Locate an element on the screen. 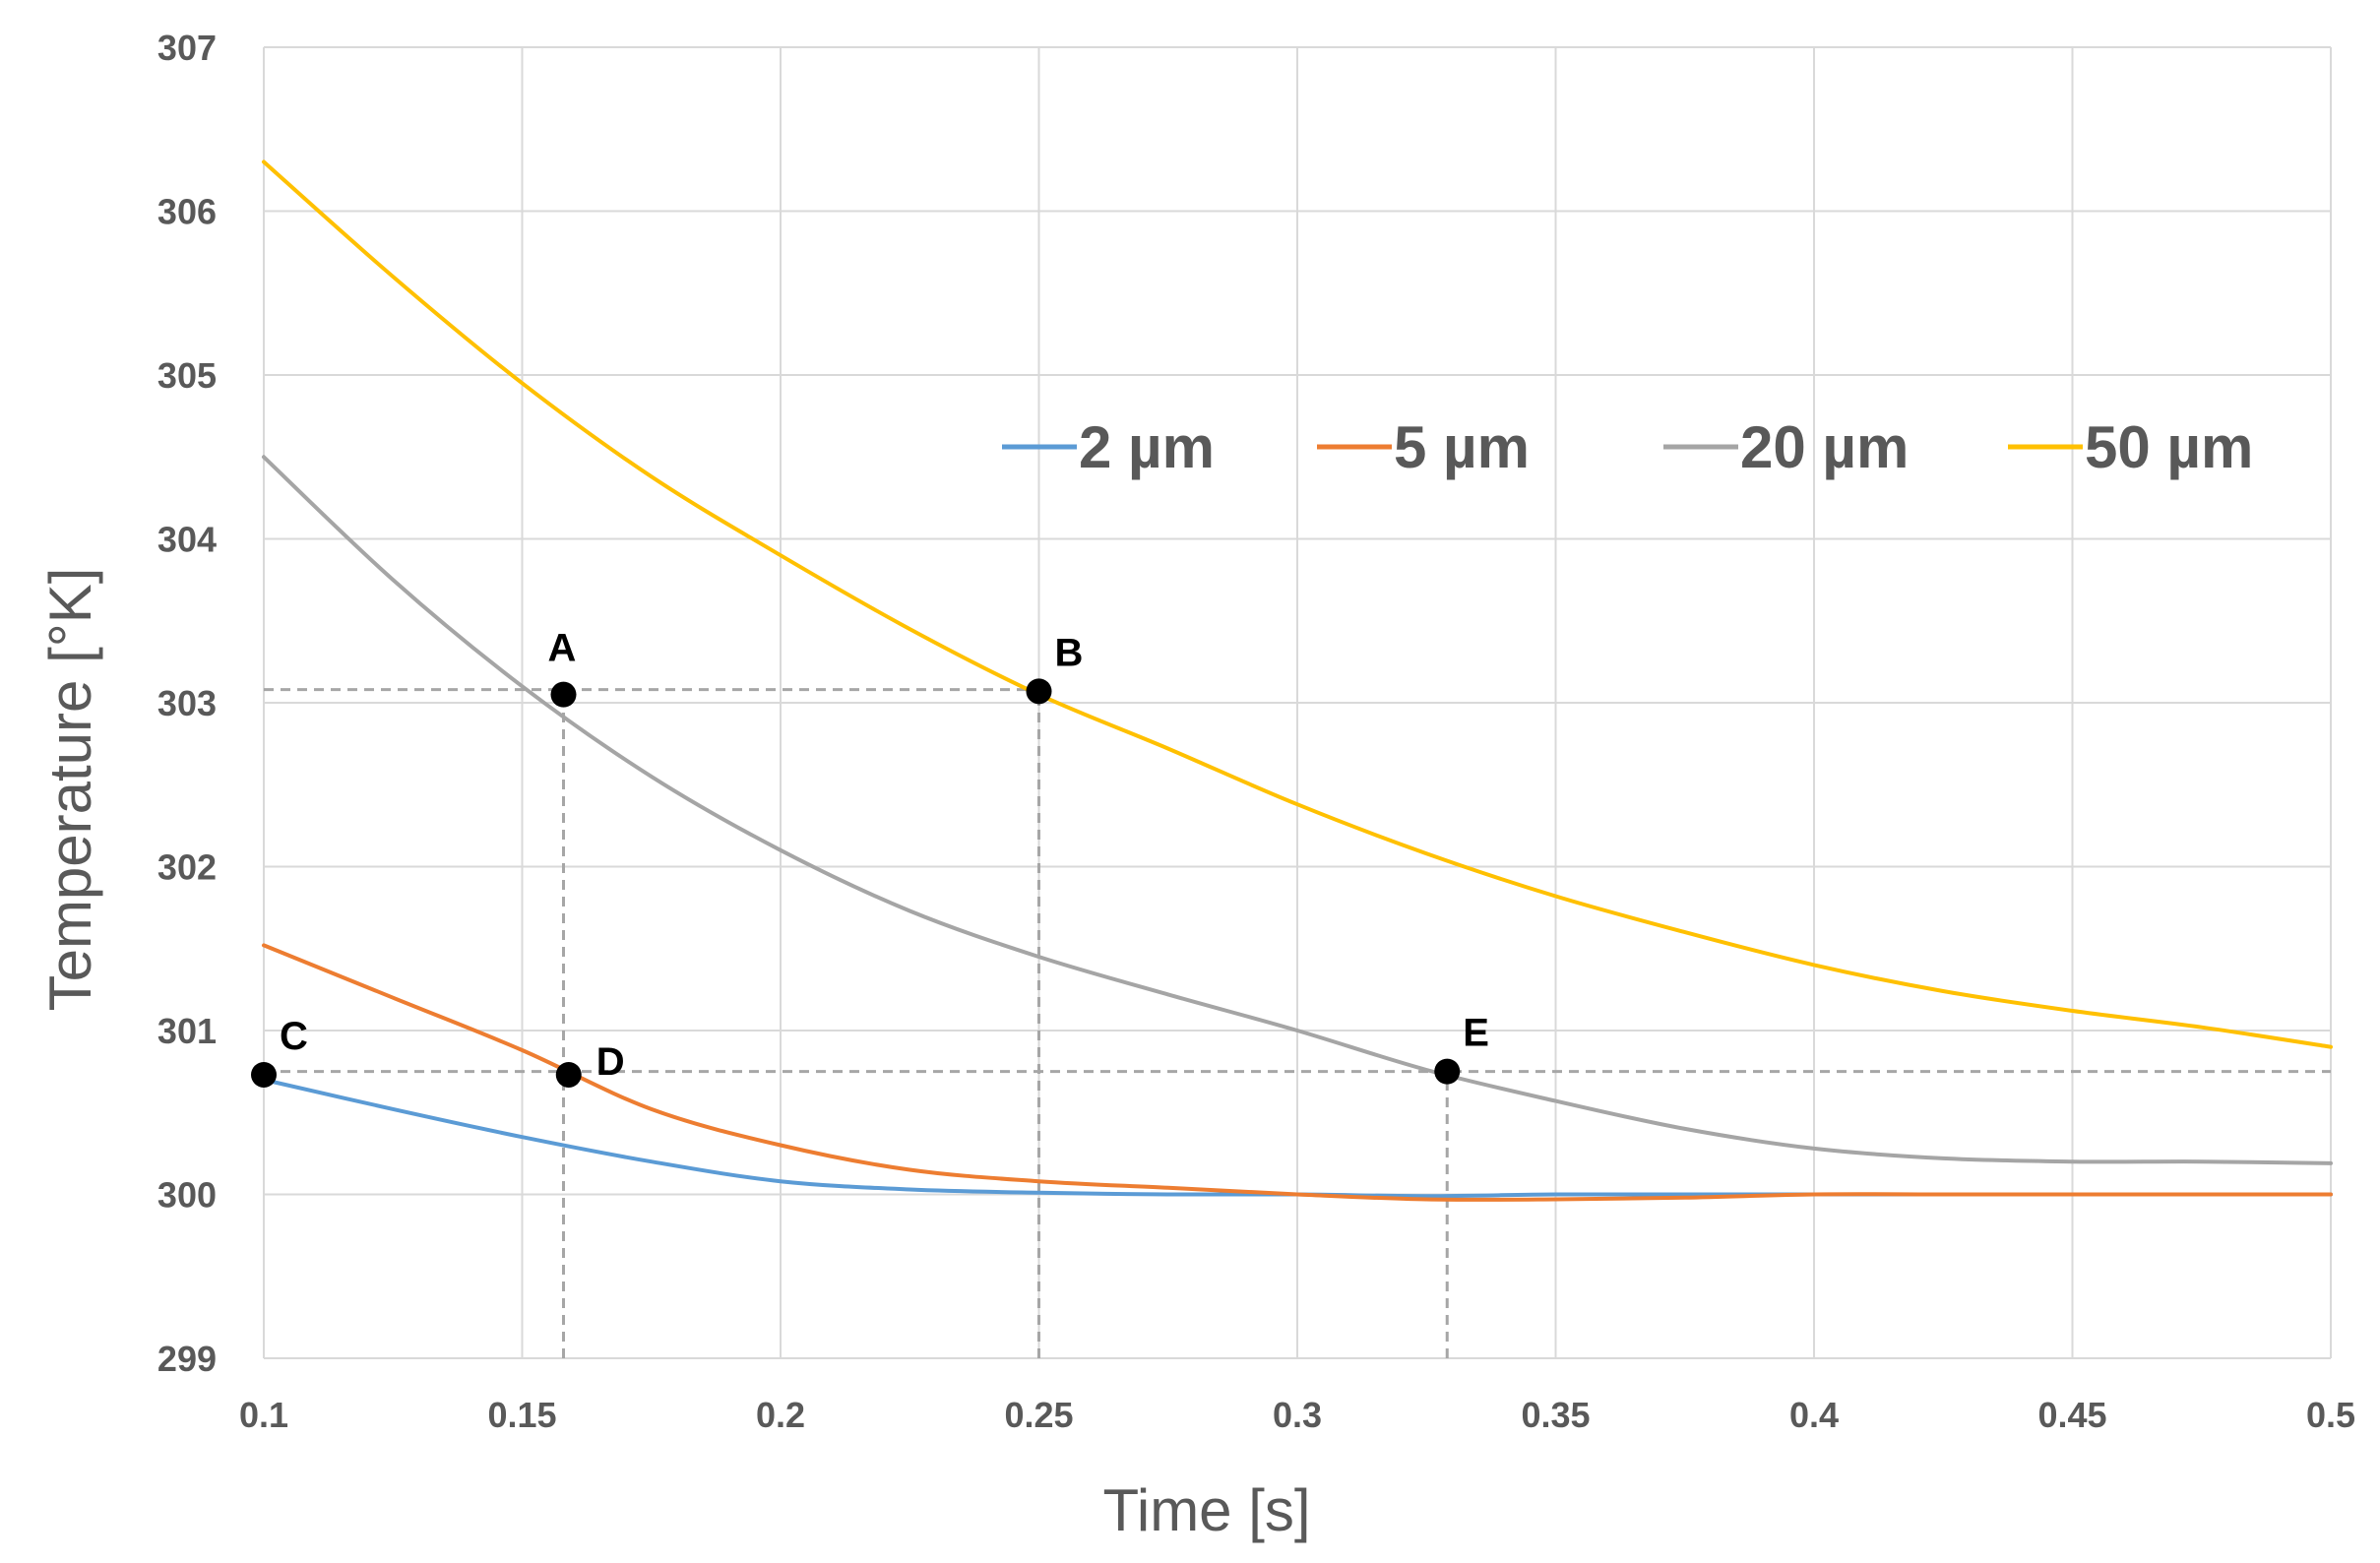 This screenshot has height=1563, width=2380. annotation-label-b: B is located at coordinates (1069, 652).